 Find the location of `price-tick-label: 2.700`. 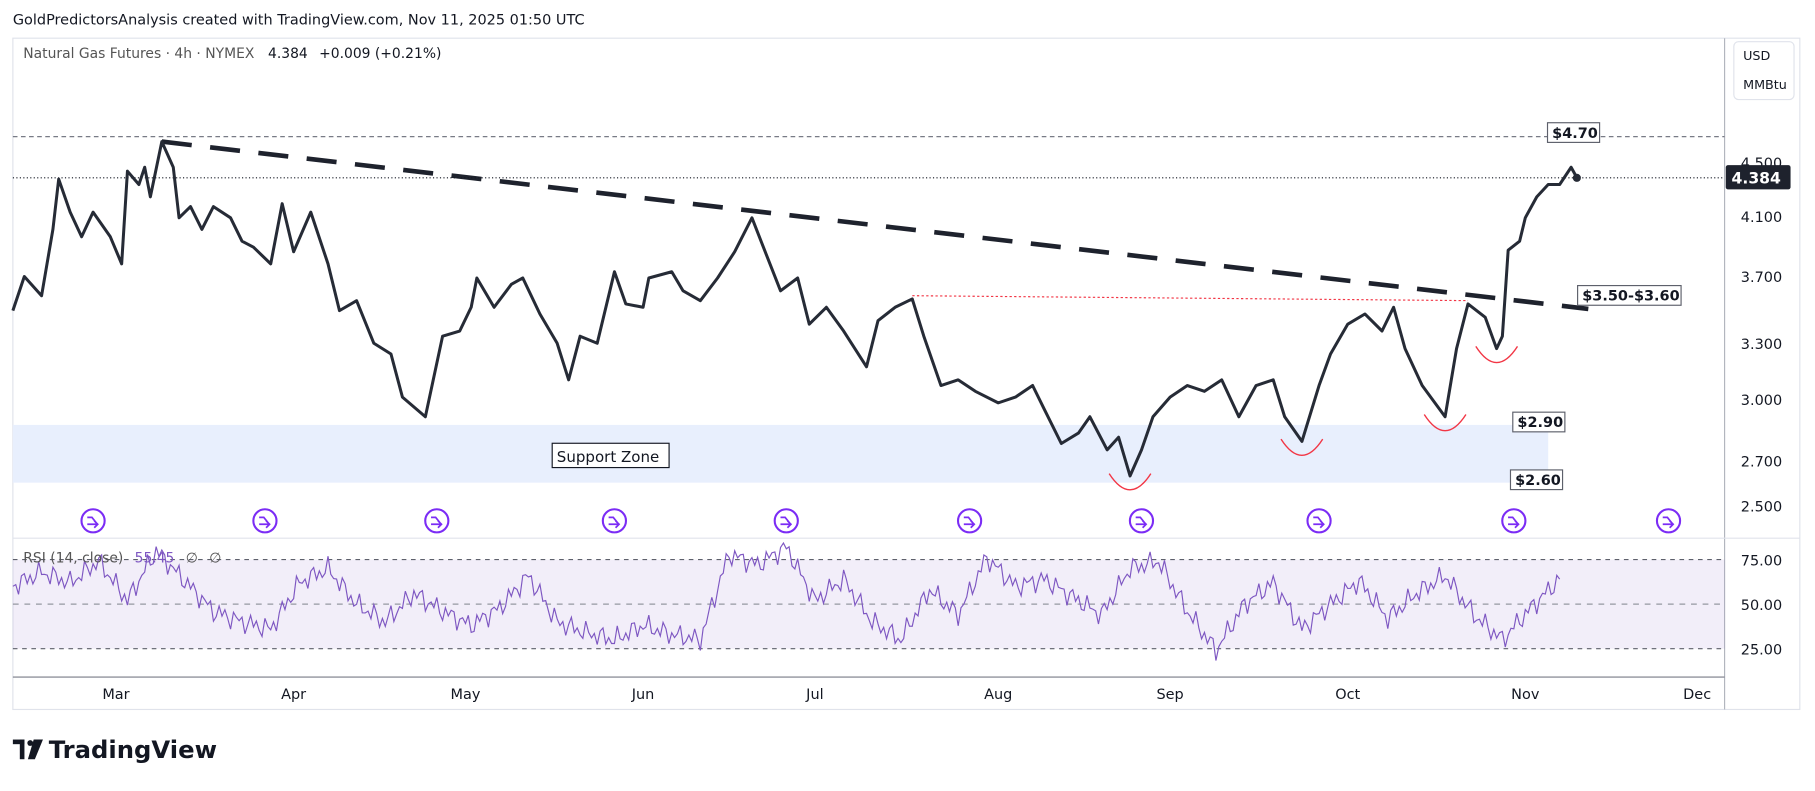

price-tick-label: 2.700 is located at coordinates (1761, 462).